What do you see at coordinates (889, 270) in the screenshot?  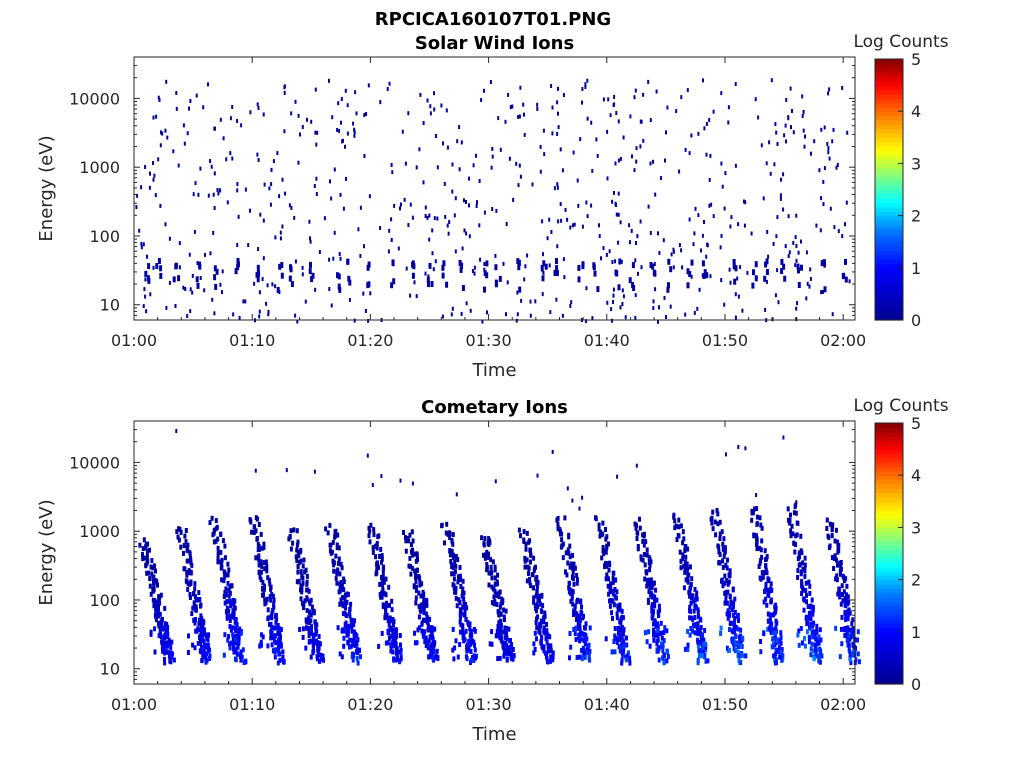 I see `colorbar-segment` at bounding box center [889, 270].